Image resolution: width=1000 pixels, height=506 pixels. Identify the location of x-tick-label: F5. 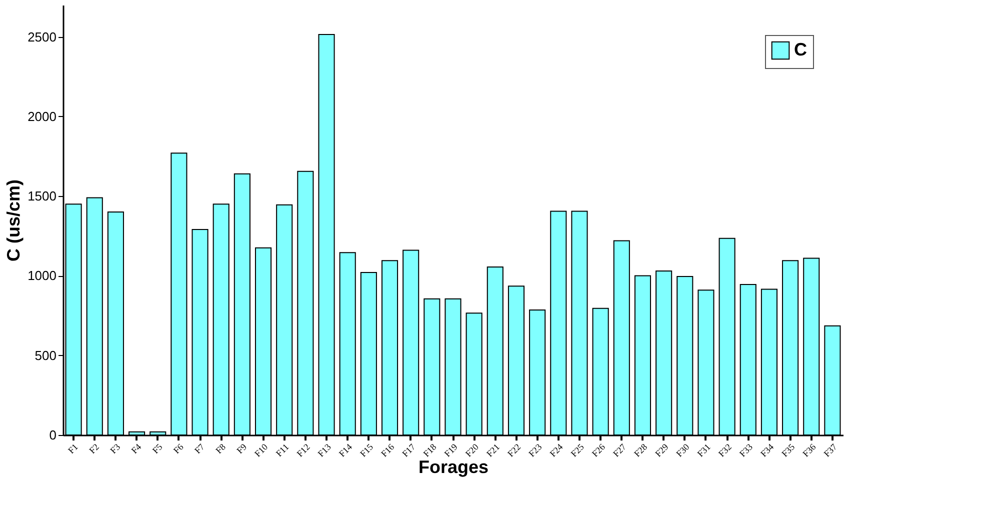
(157, 448).